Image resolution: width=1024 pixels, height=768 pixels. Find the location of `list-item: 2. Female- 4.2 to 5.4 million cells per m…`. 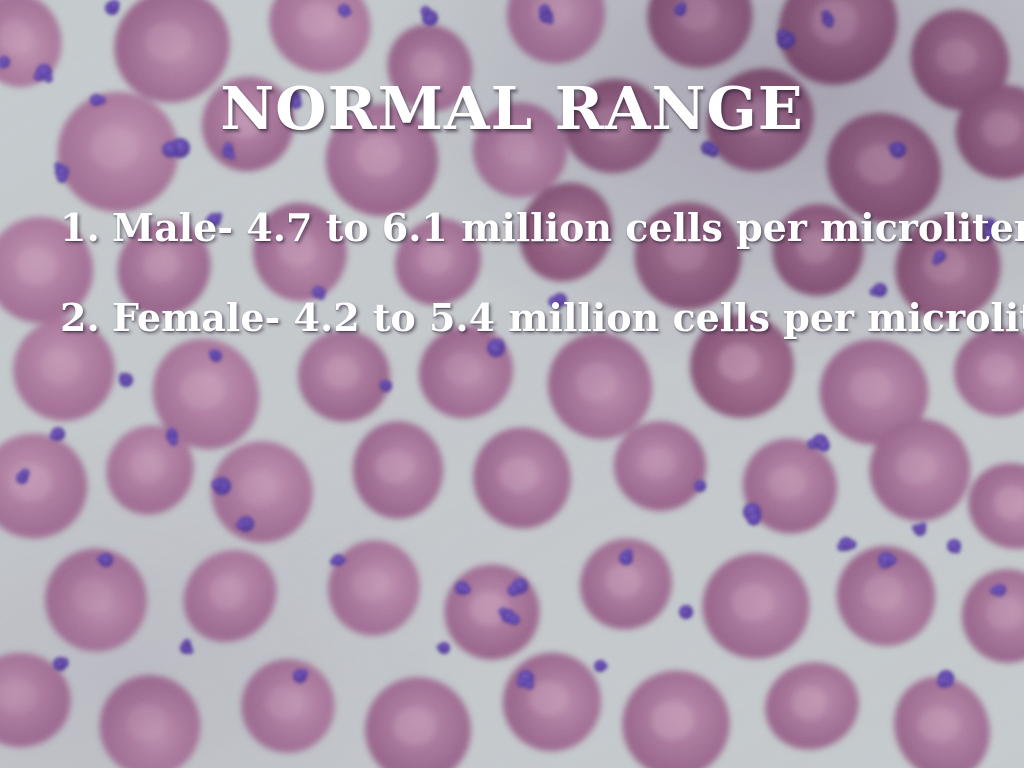

list-item: 2. Female- 4.2 to 5.4 million cells per m… is located at coordinates (542, 317).